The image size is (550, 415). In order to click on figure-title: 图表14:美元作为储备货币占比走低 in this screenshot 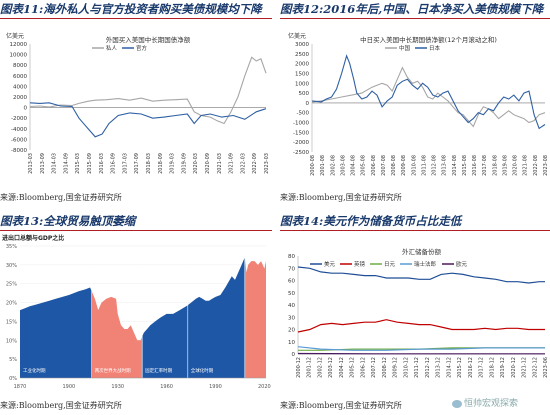, I will do `click(371, 221)`.